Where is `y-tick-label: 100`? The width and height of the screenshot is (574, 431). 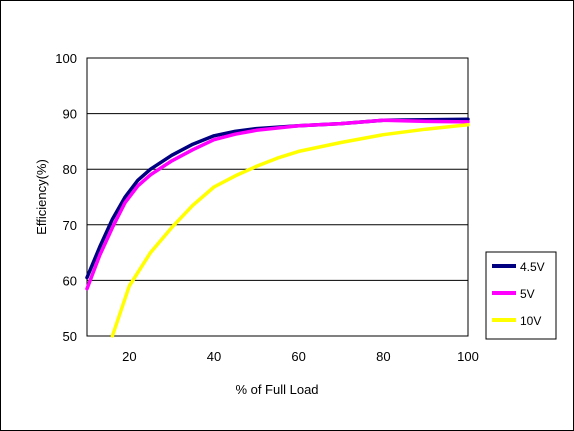 y-tick-label: 100 is located at coordinates (66, 58).